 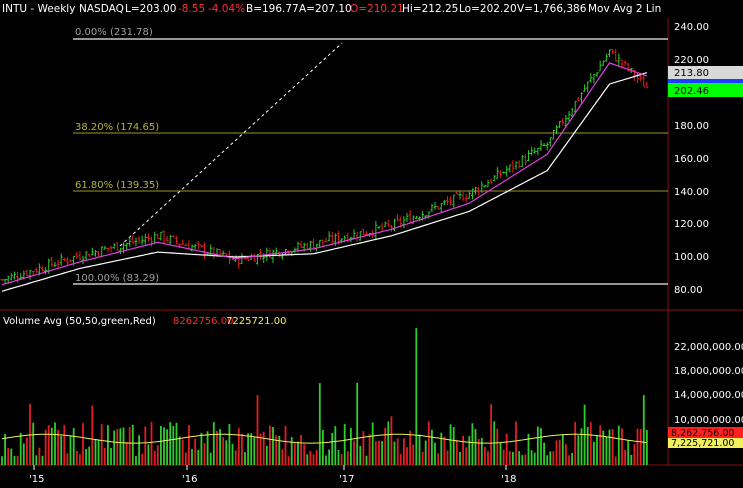 I want to click on time-tick-17: '17, so click(x=346, y=479).